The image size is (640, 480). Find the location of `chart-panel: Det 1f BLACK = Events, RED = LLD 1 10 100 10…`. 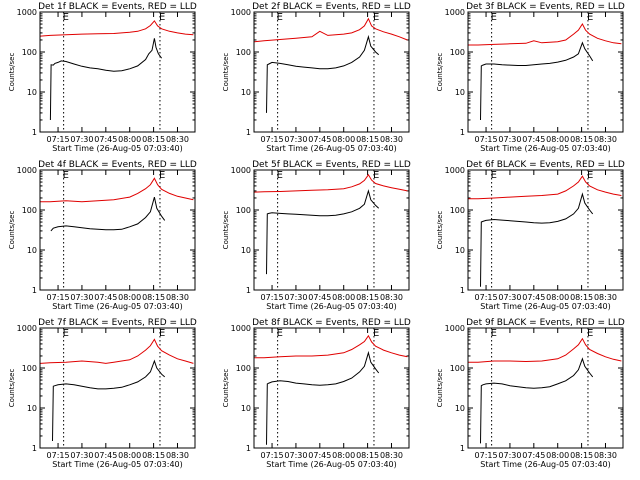

chart-panel: Det 1f BLACK = Events, RED = LLD 1 10 100 10… is located at coordinates (102, 77).